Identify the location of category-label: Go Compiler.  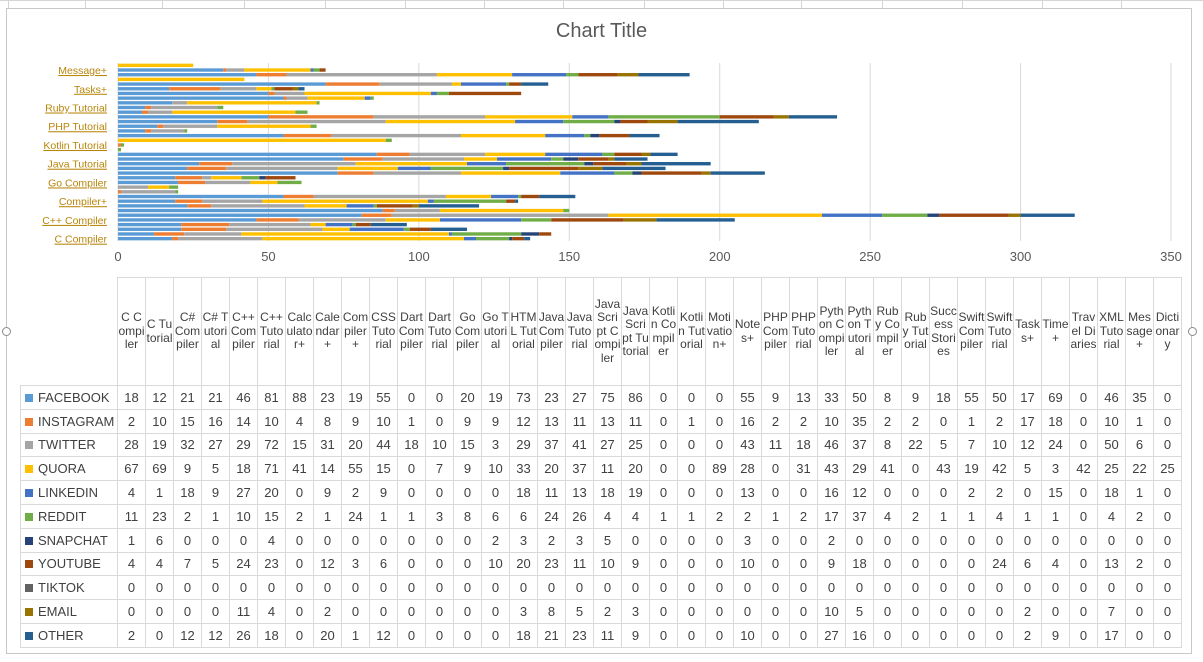
(77, 183).